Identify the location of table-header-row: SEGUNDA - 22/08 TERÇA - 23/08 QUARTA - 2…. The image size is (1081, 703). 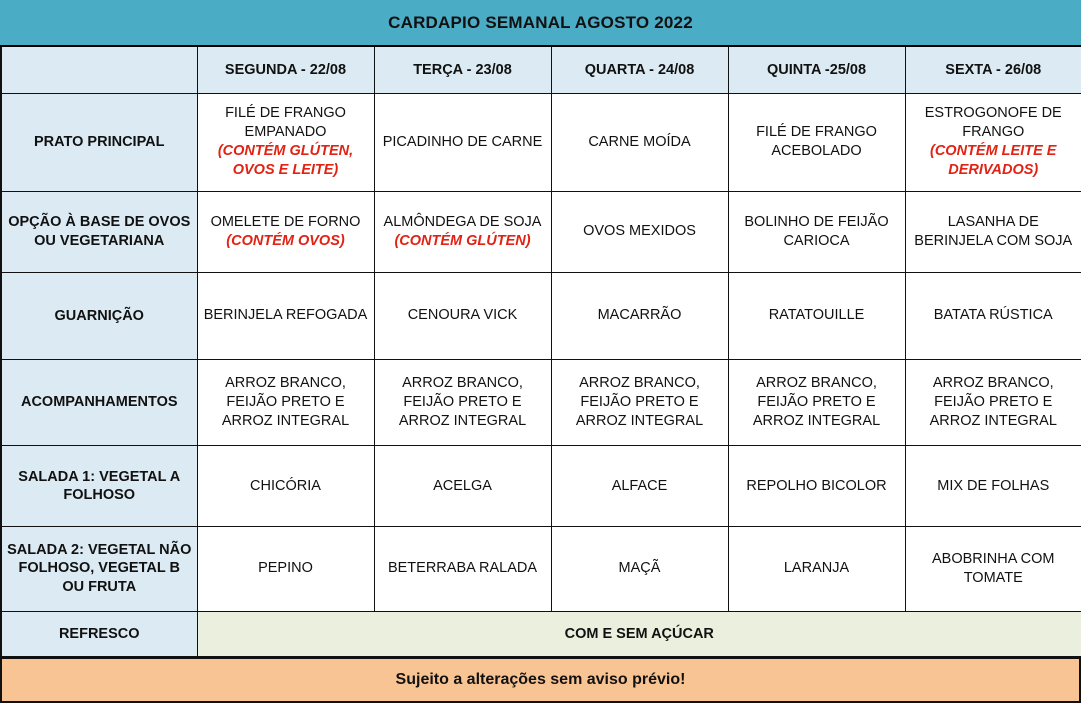
(540, 70).